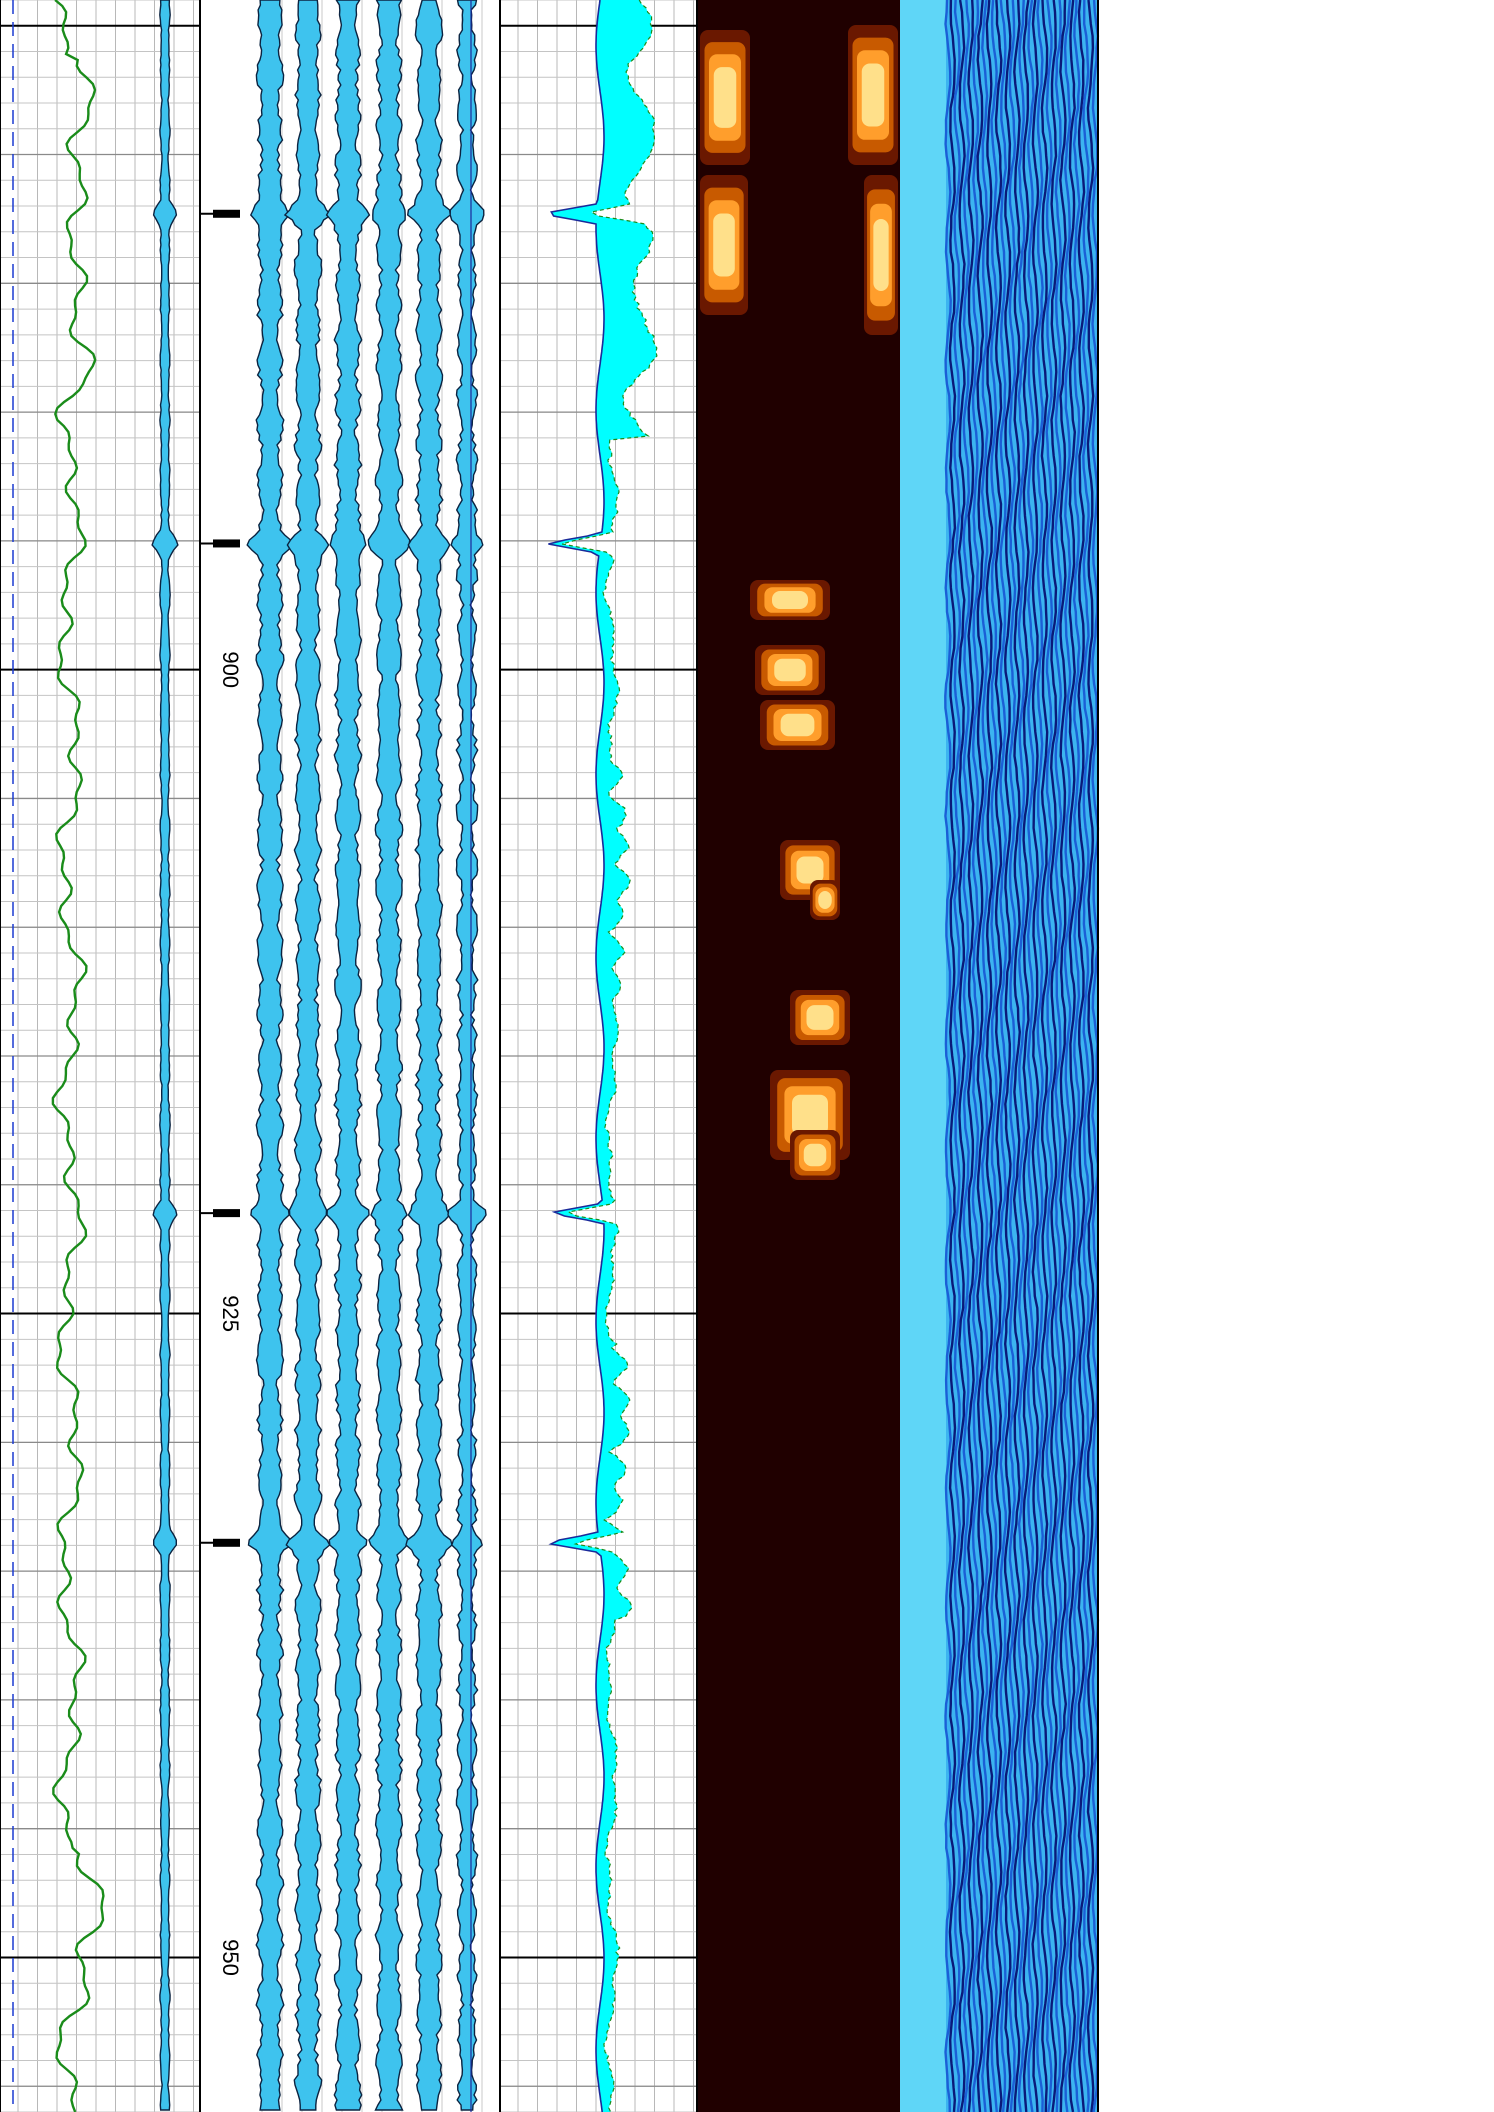  I want to click on bond-index-track, so click(165, 1055).